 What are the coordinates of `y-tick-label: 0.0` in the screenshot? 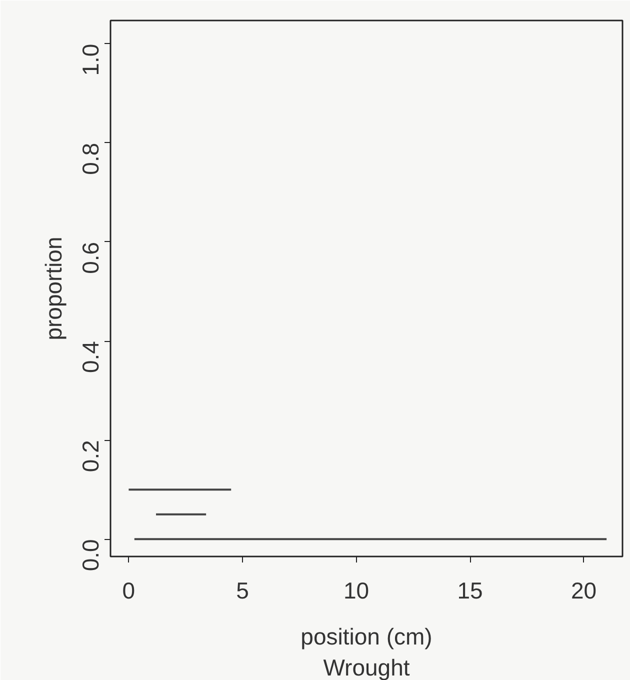 It's located at (91, 555).